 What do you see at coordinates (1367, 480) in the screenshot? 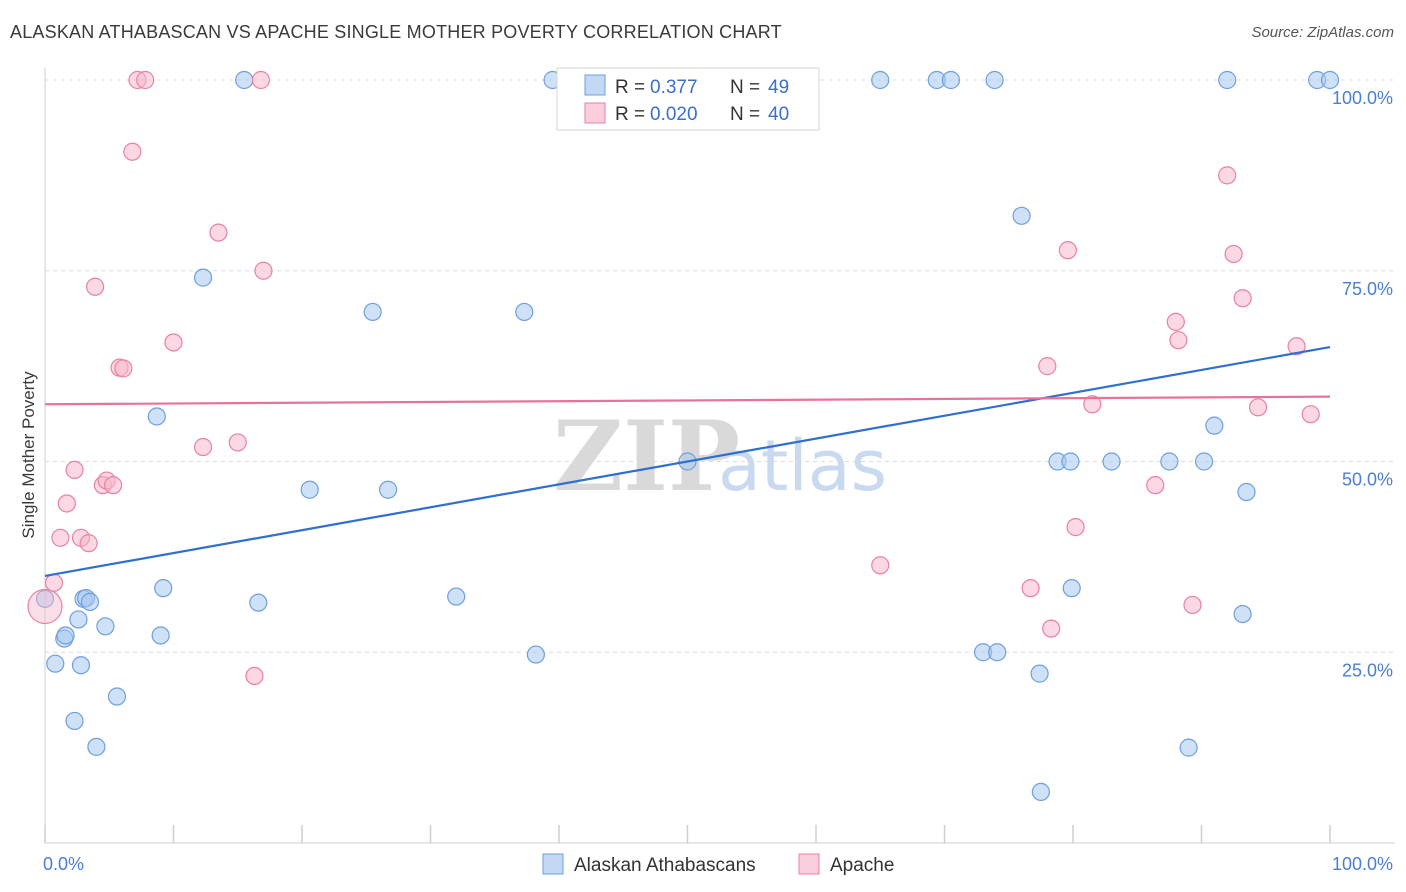
I see `y-tick-label-1: 50.0%` at bounding box center [1367, 480].